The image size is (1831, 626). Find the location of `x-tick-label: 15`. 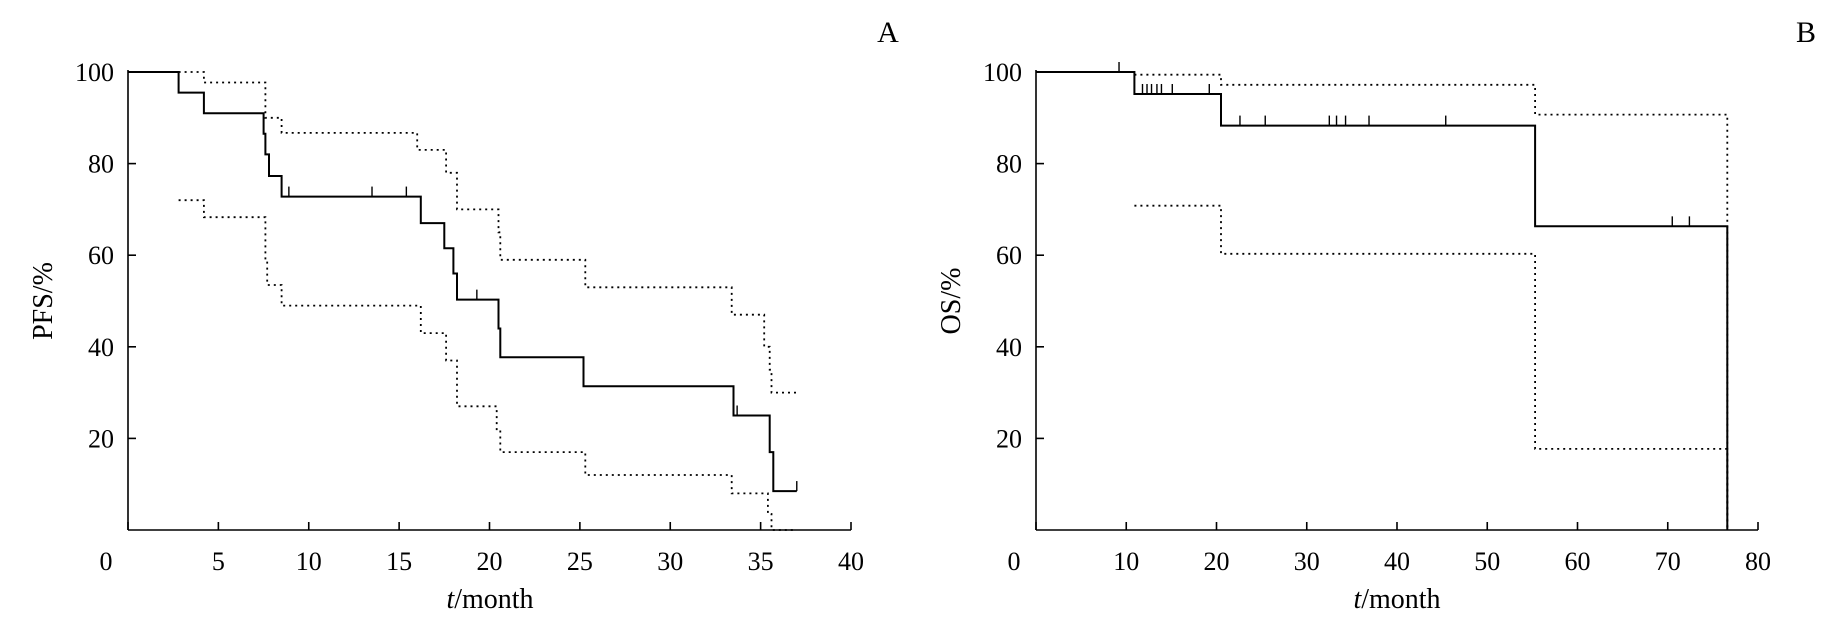

x-tick-label: 15 is located at coordinates (399, 561).